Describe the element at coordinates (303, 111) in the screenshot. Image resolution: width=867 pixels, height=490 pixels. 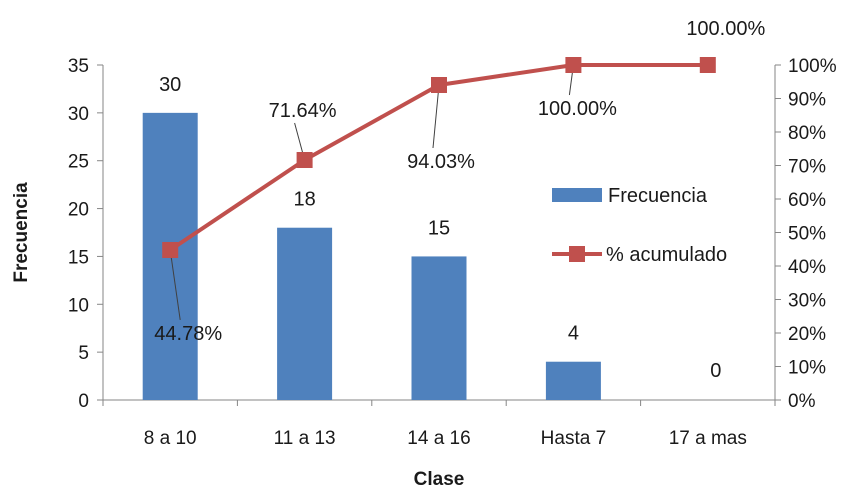
I see `line-data-label: 71.64%` at that location.